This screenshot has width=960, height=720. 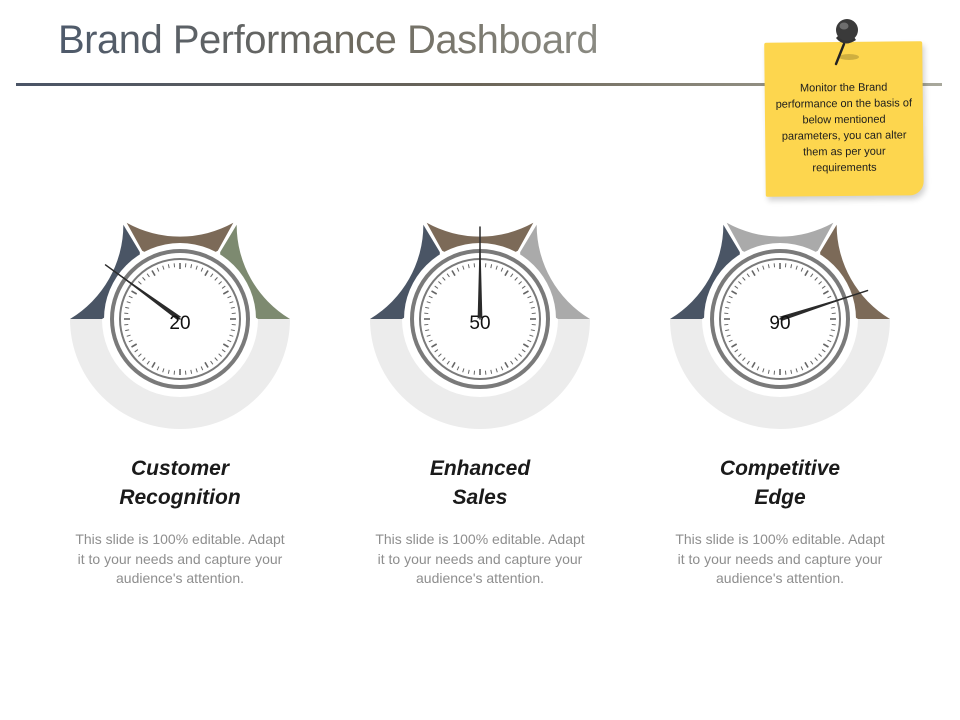 I want to click on page-title: Brand Performance Dashboard, so click(x=328, y=40).